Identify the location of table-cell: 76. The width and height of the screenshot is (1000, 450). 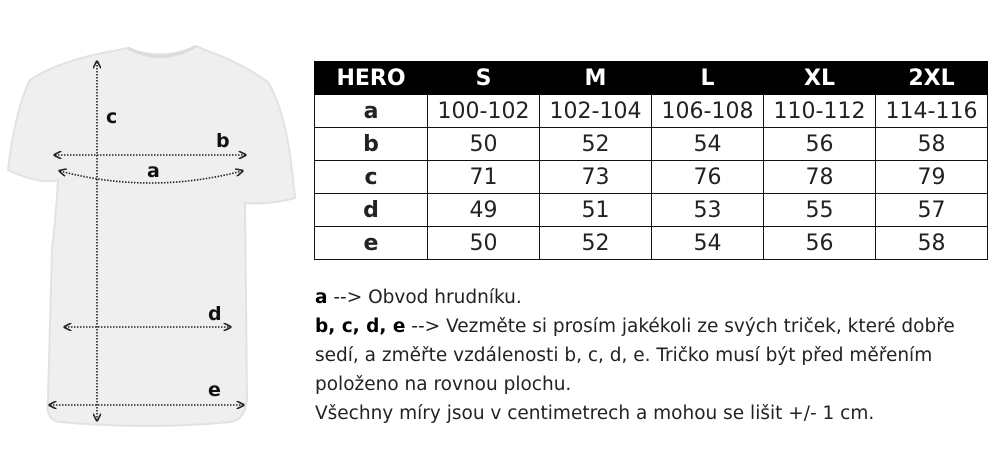
(707, 177).